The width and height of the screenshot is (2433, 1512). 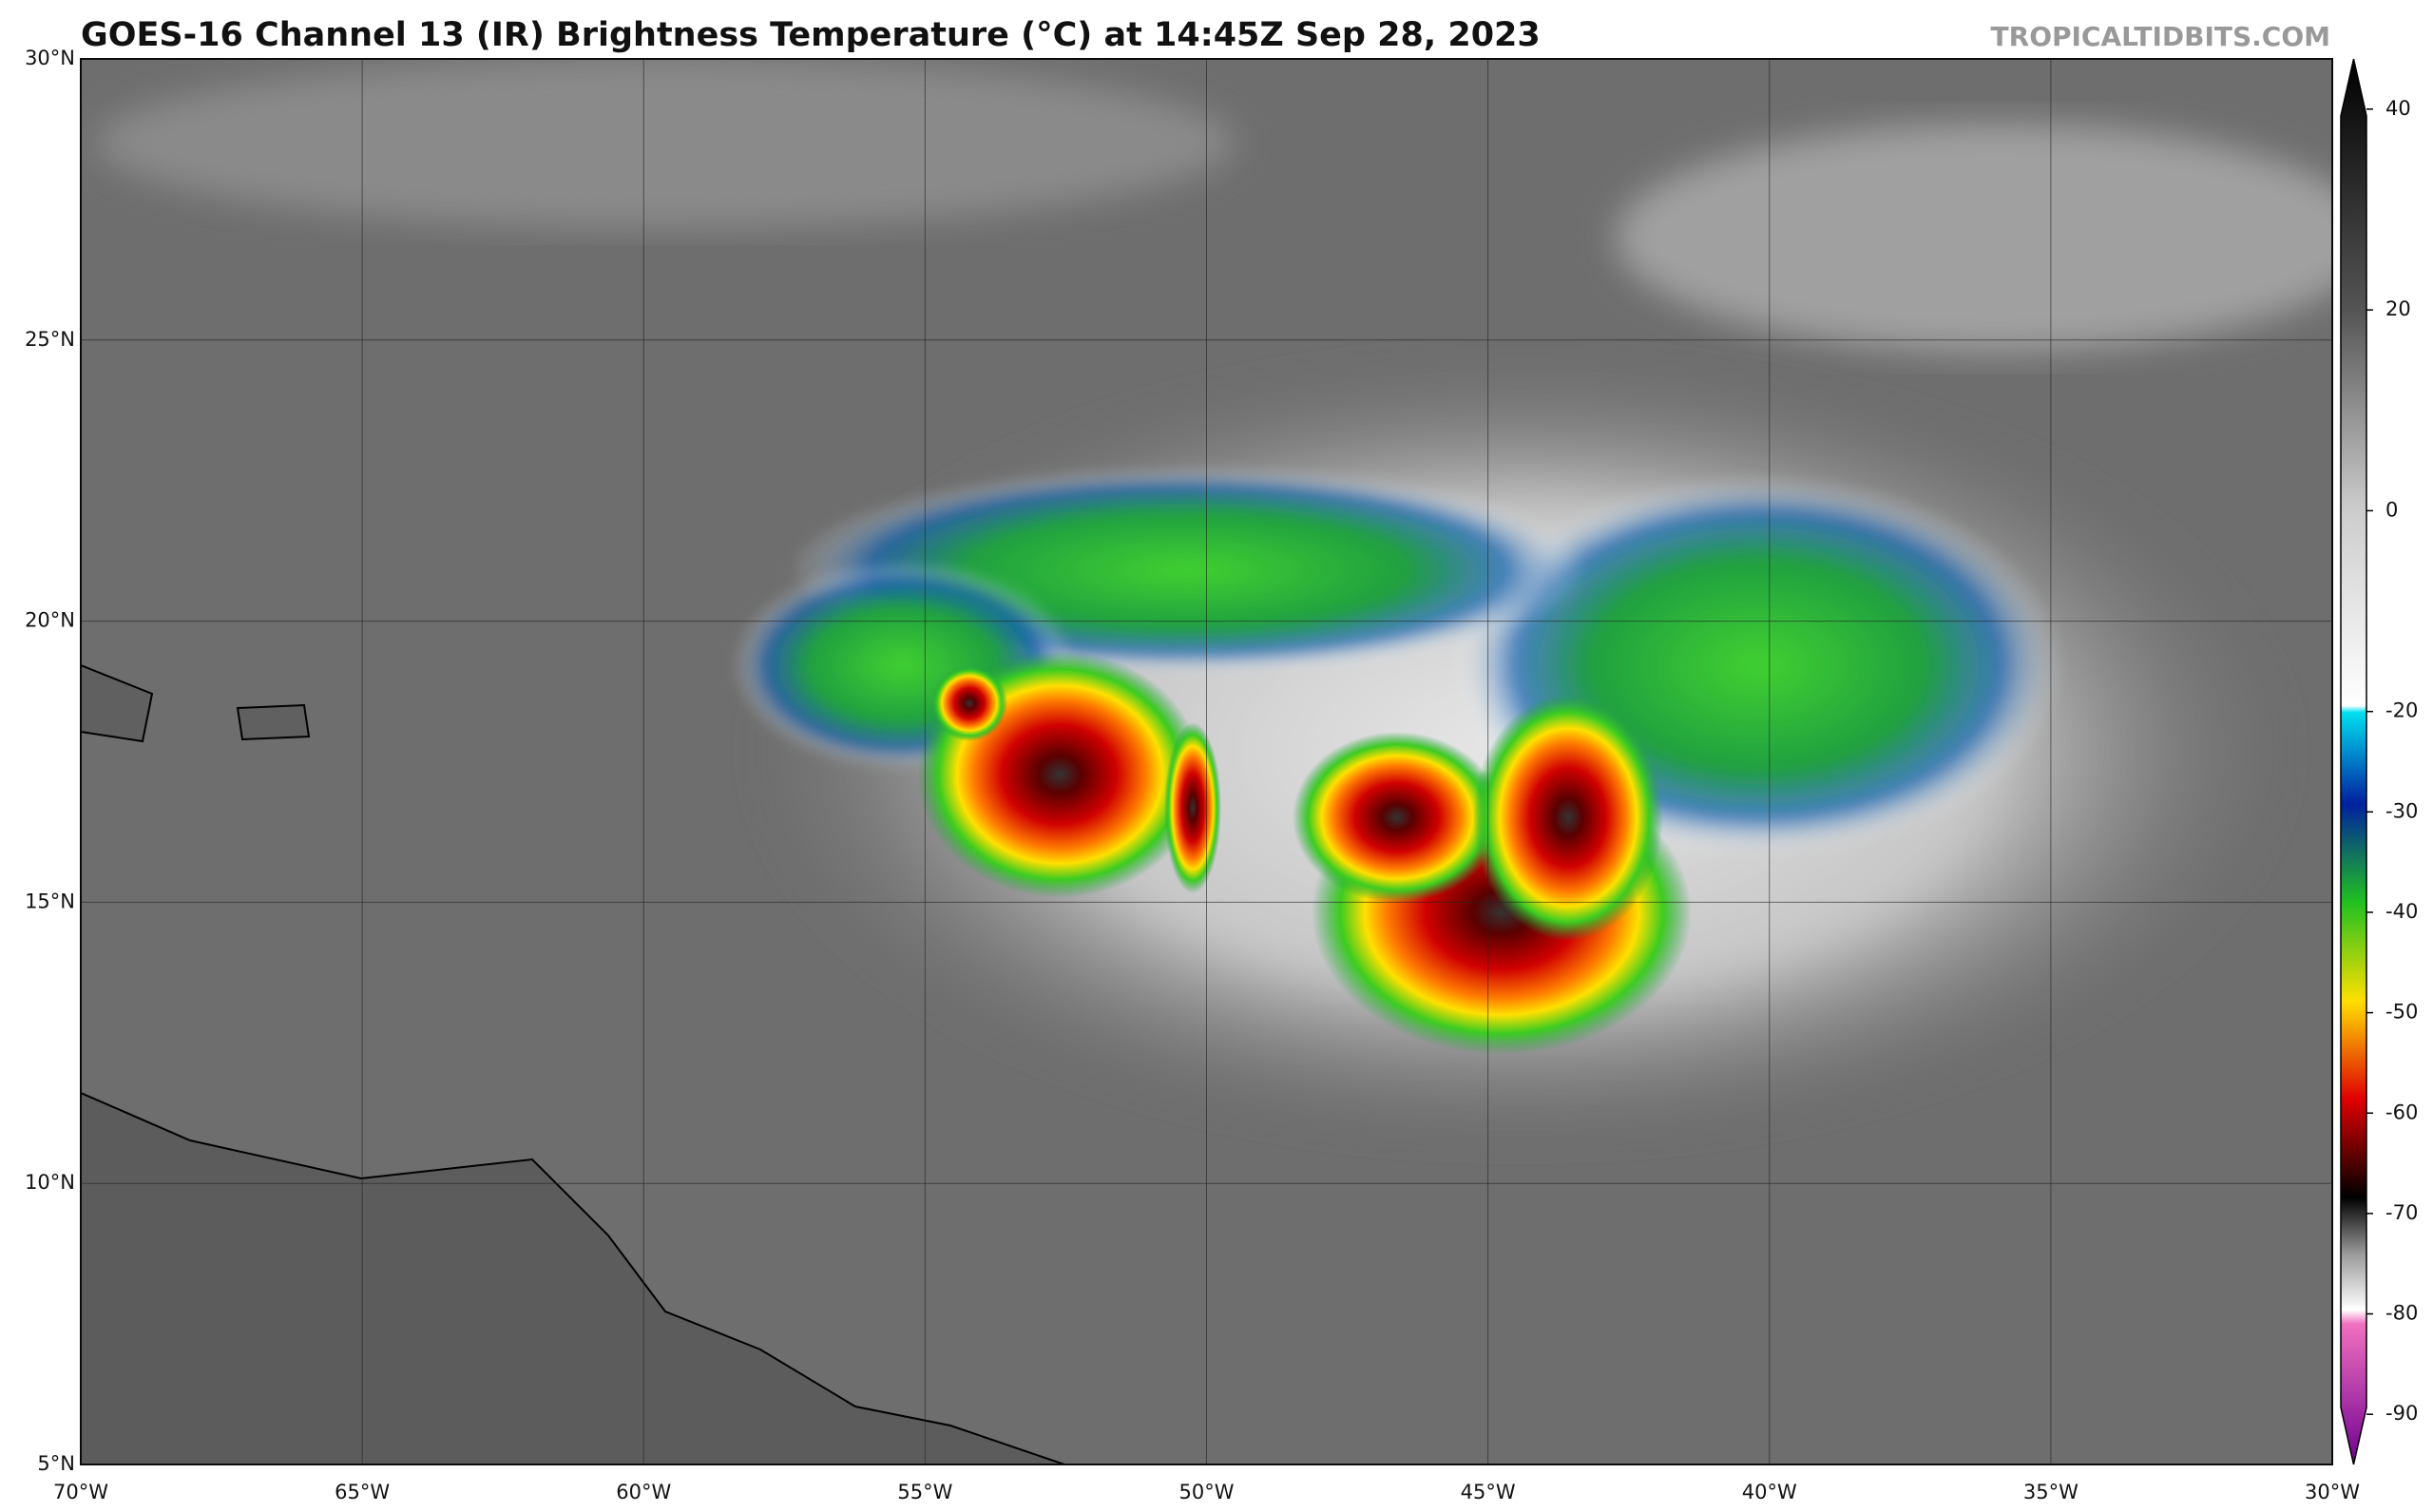 I want to click on lon-label: 50°W, so click(x=1207, y=1492).